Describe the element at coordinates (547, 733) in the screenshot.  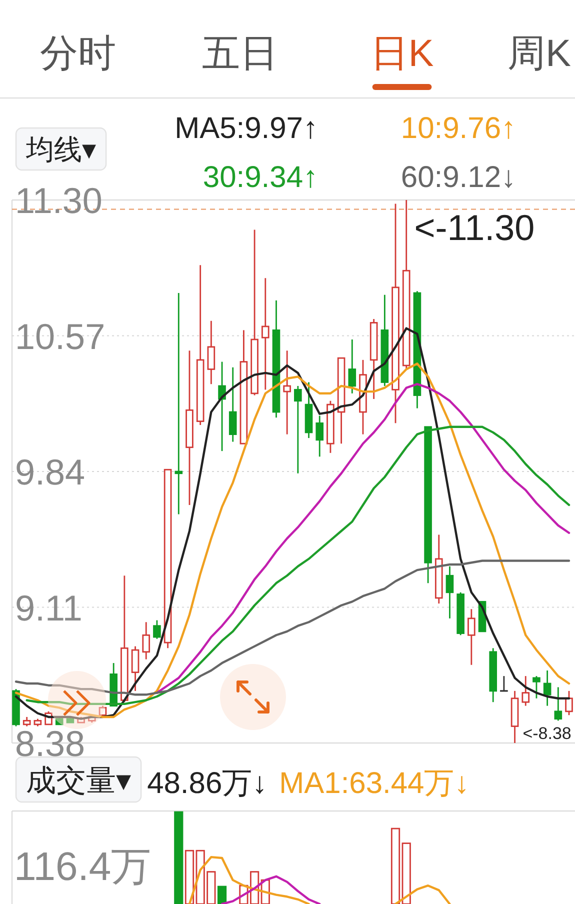
I see `annotation: <-8.38` at that location.